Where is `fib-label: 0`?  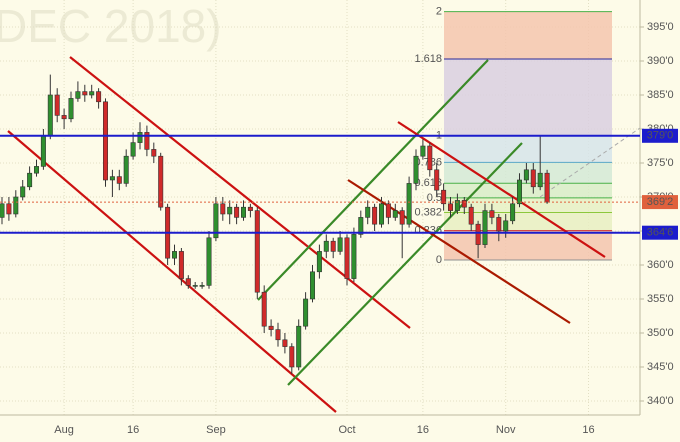 fib-label: 0 is located at coordinates (439, 260).